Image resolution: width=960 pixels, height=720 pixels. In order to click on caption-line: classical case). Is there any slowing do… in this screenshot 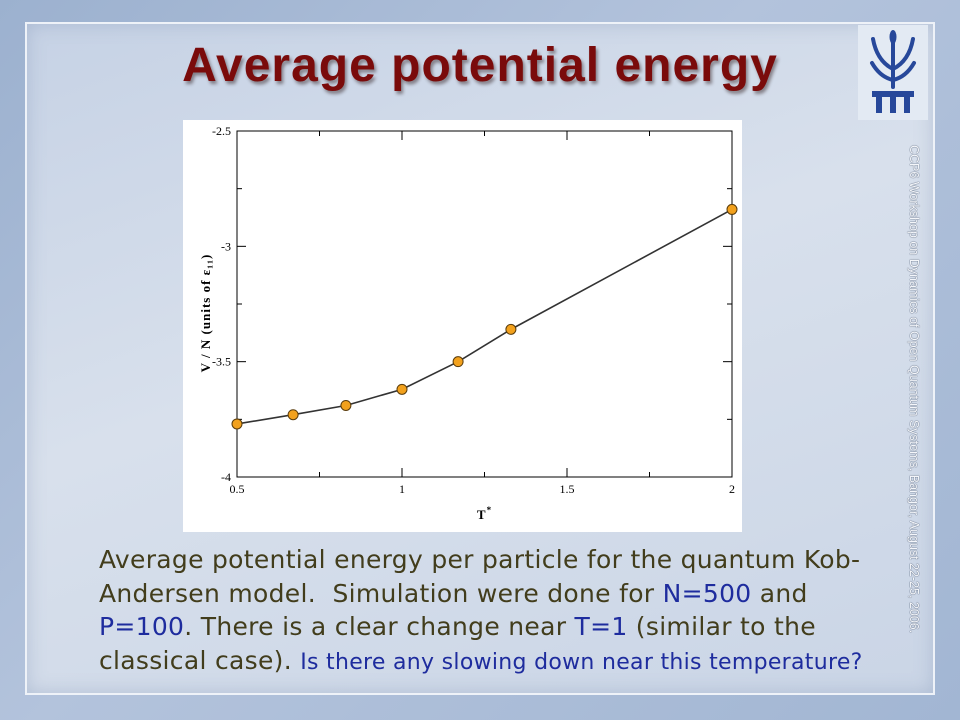, I will do `click(499, 661)`.